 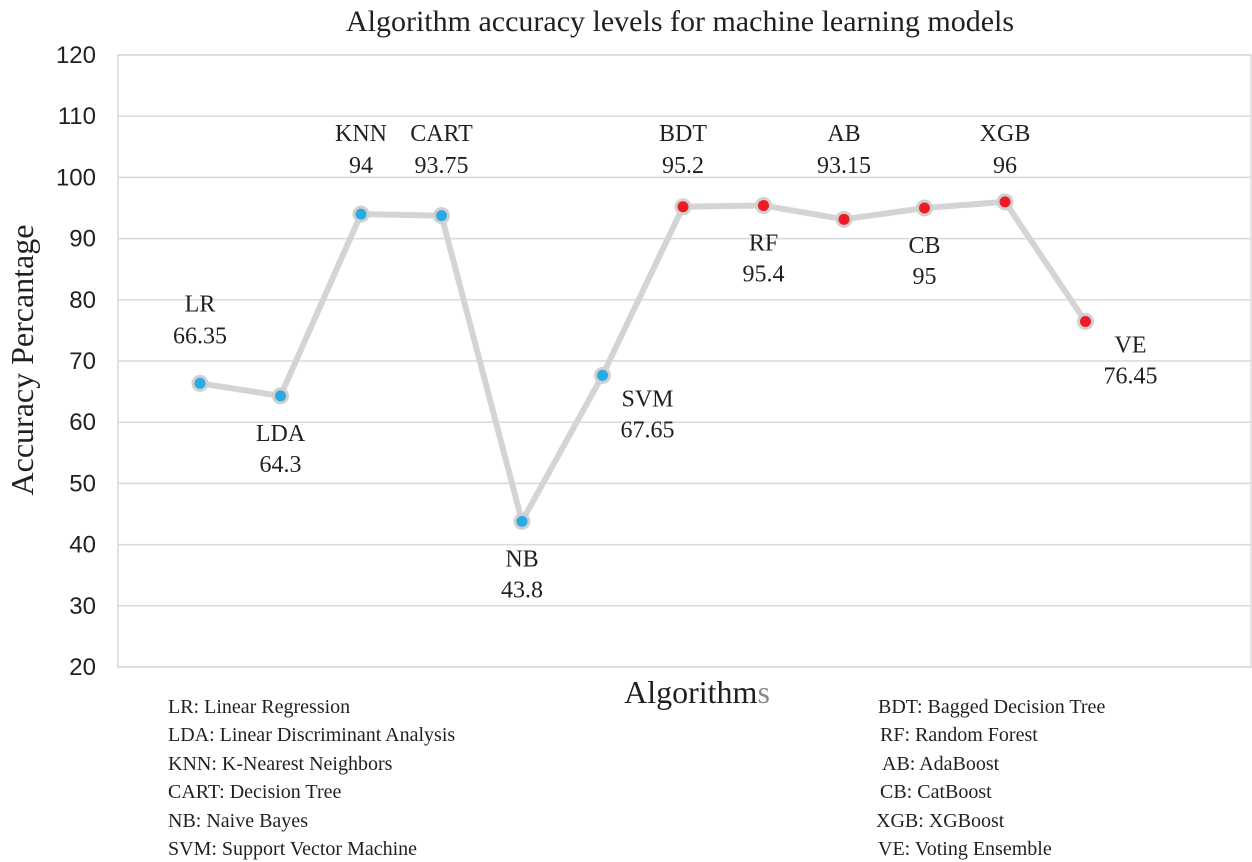 I want to click on point-value-label: 76.45, so click(x=1131, y=377).